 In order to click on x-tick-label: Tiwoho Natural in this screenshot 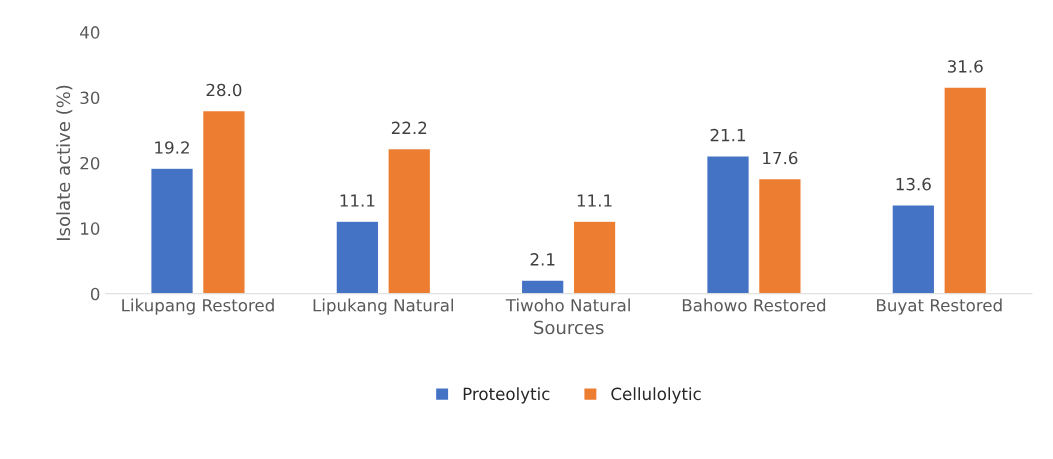, I will do `click(567, 305)`.